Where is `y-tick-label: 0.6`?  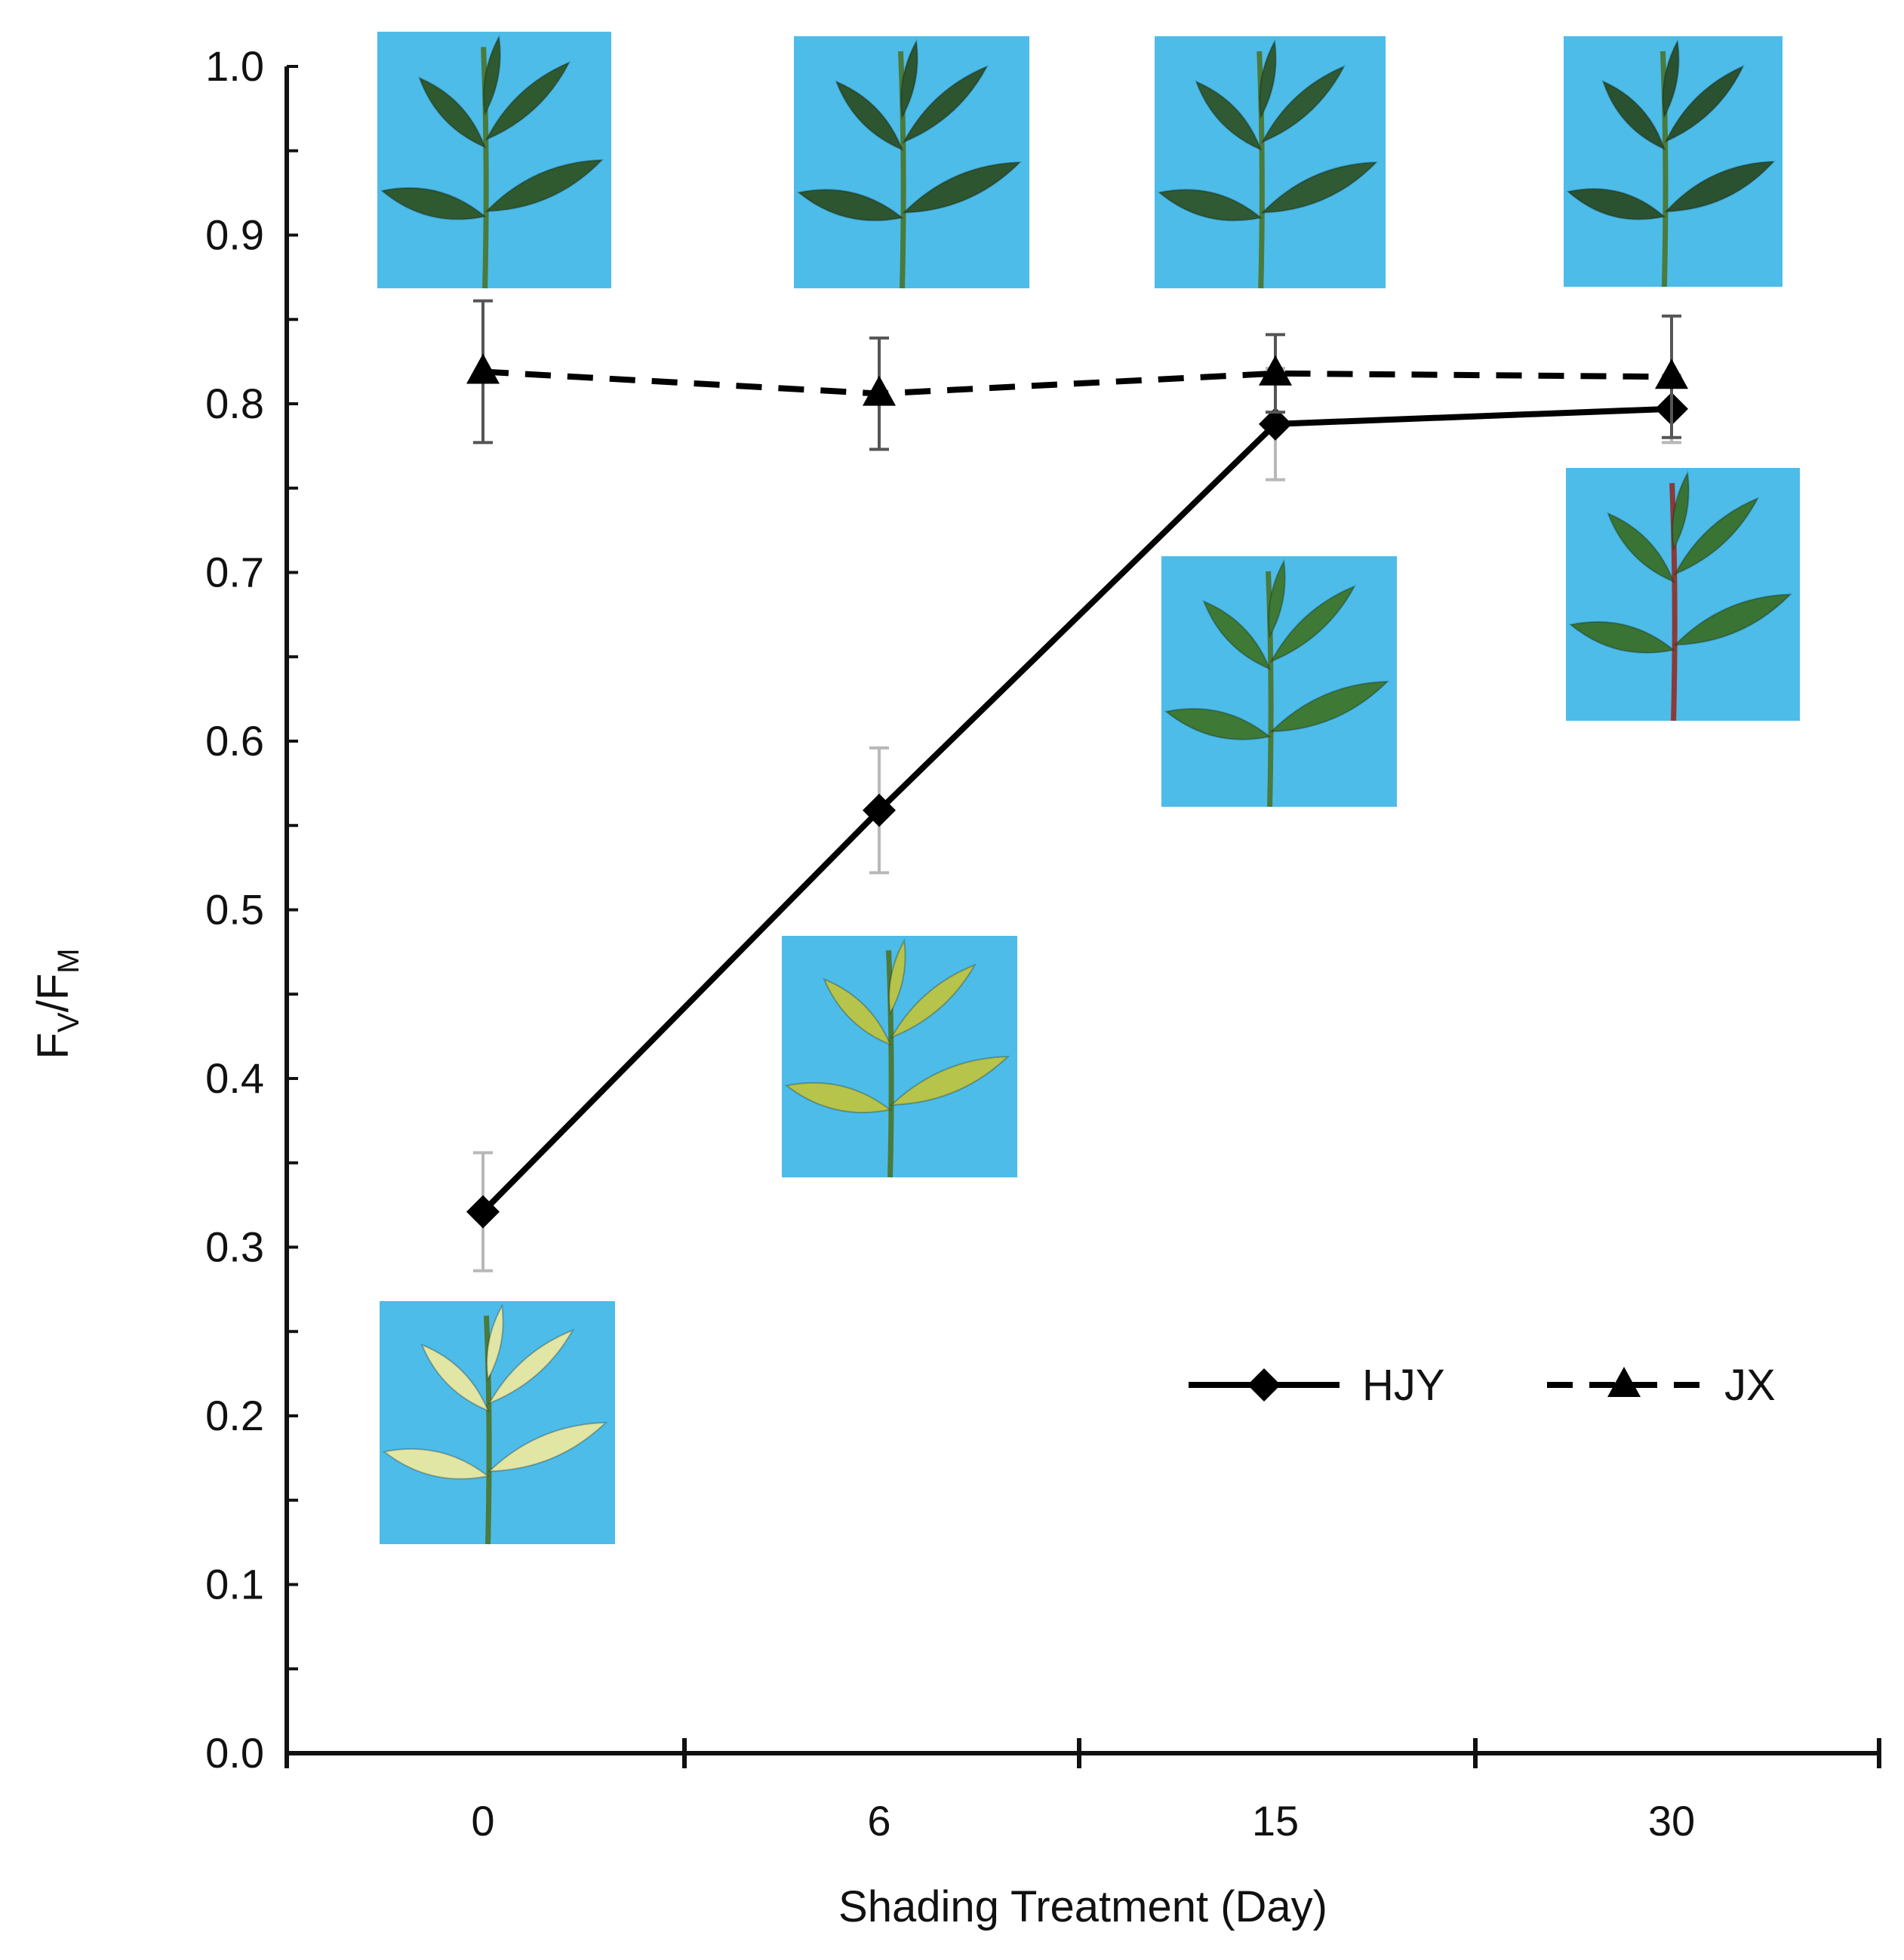
y-tick-label: 0.6 is located at coordinates (234, 741).